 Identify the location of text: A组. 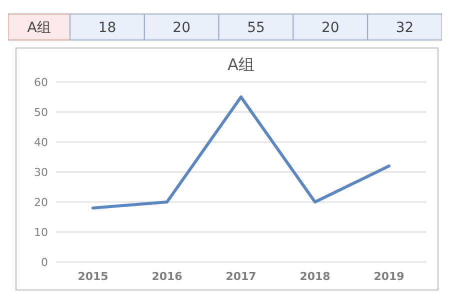
(39, 28).